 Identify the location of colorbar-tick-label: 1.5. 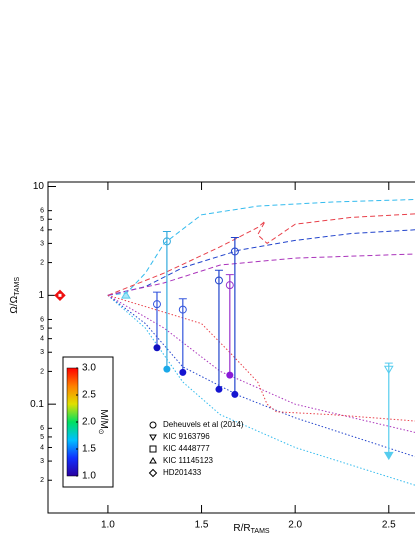
(89, 449).